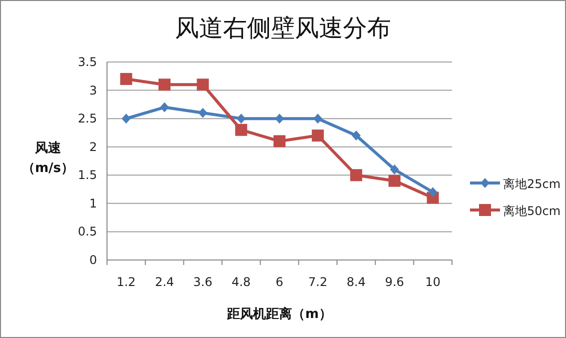 The height and width of the screenshot is (338, 566). What do you see at coordinates (279, 314) in the screenshot?
I see `x-axis-title: 距风机距离（m）` at bounding box center [279, 314].